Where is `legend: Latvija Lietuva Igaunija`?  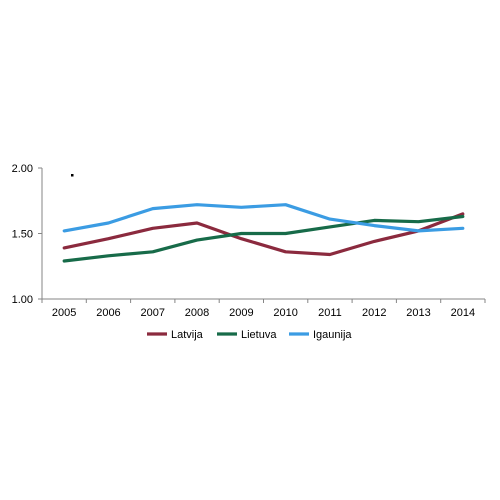 legend: Latvija Lietuva Igaunija is located at coordinates (249, 335).